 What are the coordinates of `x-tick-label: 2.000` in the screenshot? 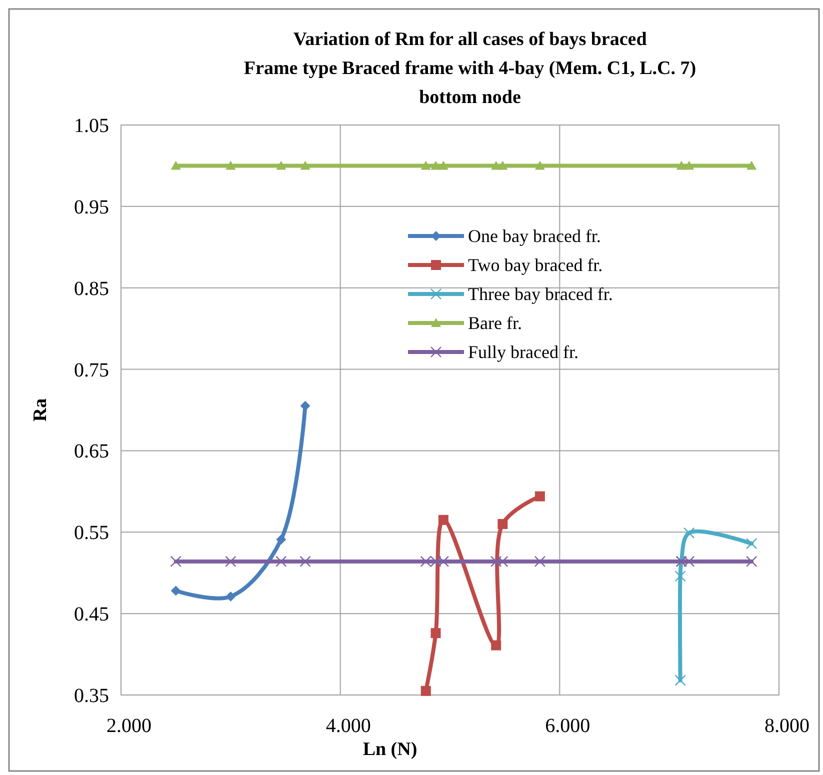 It's located at (129, 726).